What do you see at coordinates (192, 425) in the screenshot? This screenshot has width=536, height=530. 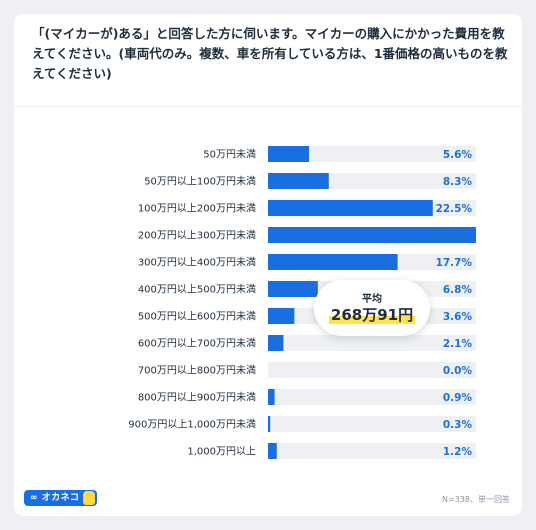 I see `category-label: 900万円以上1,000万円未満` at bounding box center [192, 425].